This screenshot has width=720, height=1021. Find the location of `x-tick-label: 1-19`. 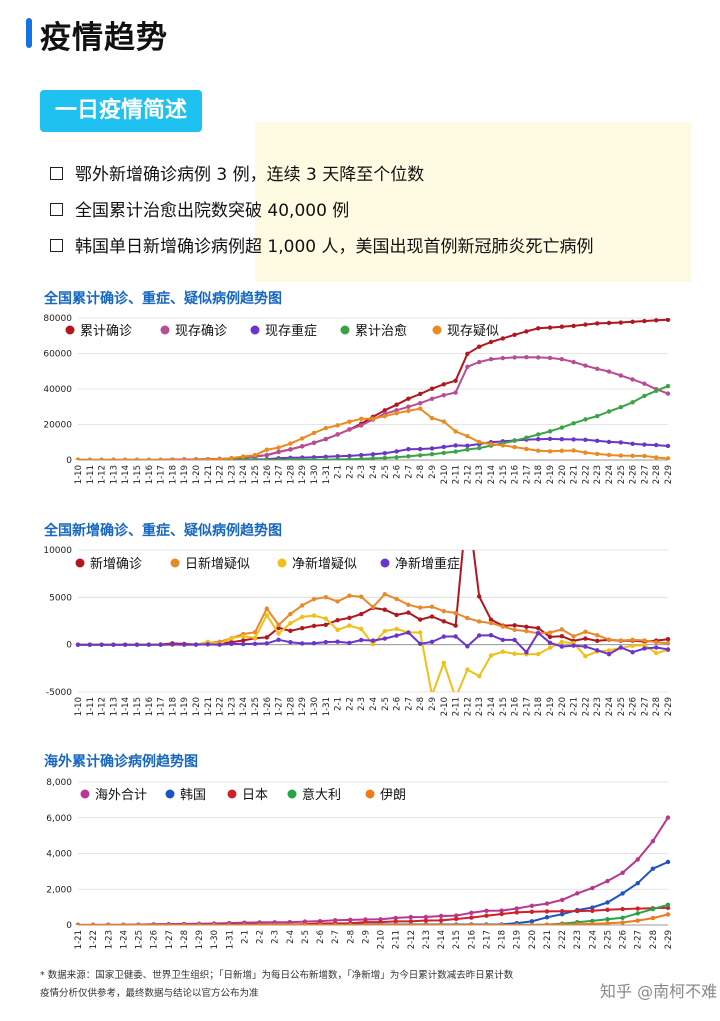

x-tick-label: 1-19 is located at coordinates (185, 706).